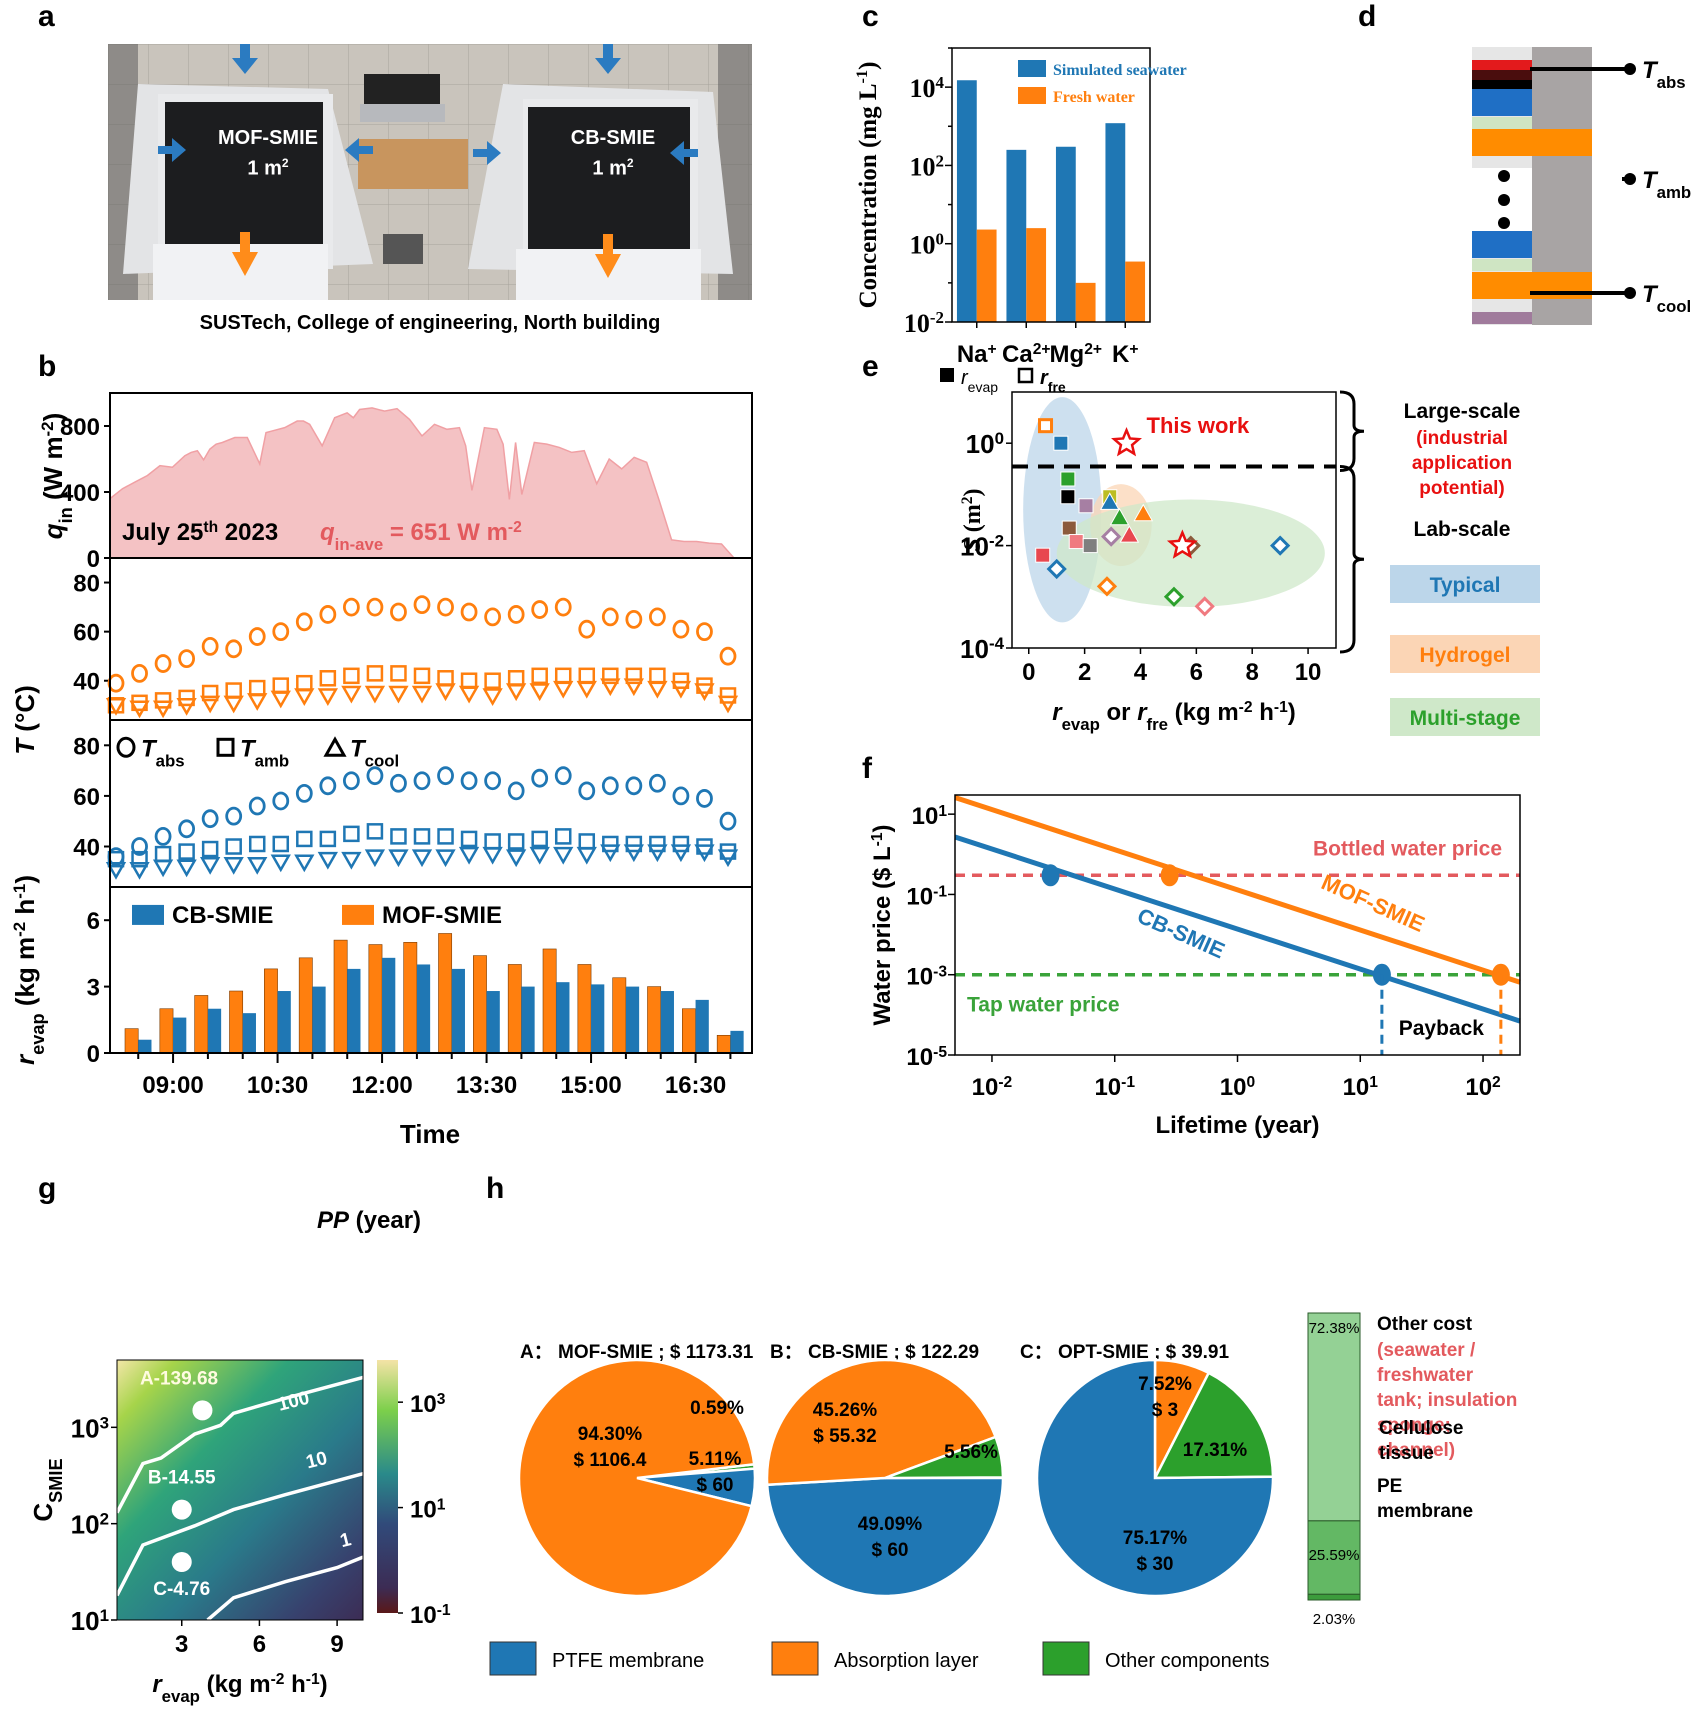 The image size is (1697, 1711). What do you see at coordinates (1352, 559) in the screenshot?
I see `brace-lab-scale` at bounding box center [1352, 559].